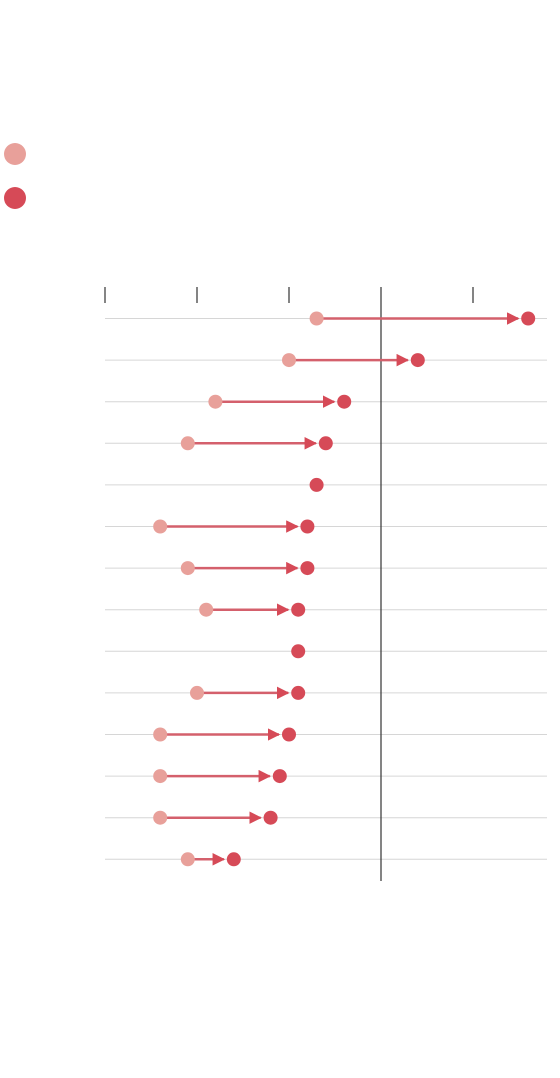 The image size is (560, 1078). What do you see at coordinates (289, 295) in the screenshot?
I see `x-axis-ticks` at bounding box center [289, 295].